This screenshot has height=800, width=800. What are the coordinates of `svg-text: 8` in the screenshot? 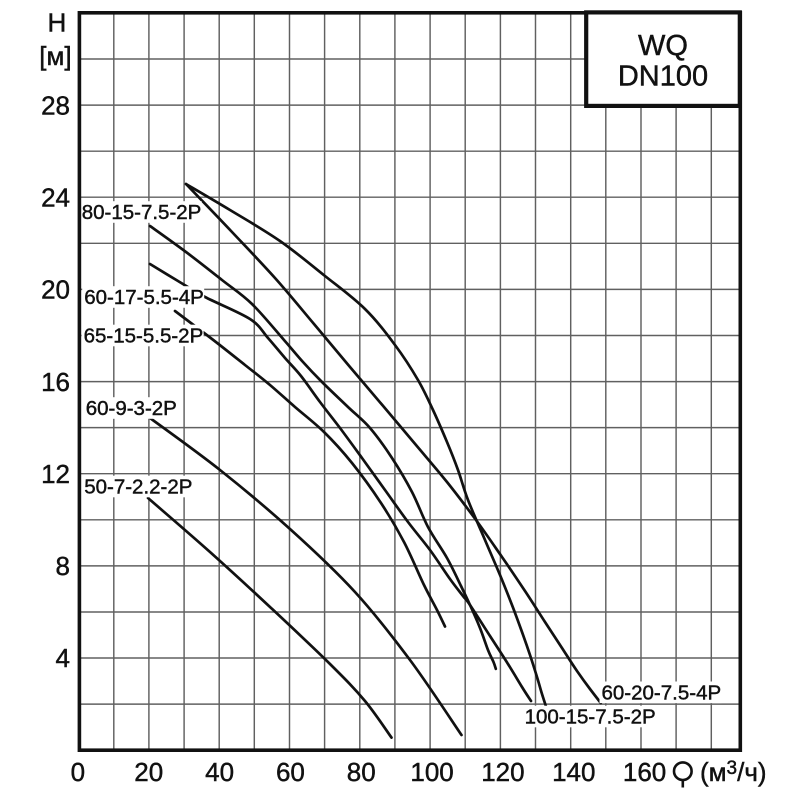 It's located at (63, 566).